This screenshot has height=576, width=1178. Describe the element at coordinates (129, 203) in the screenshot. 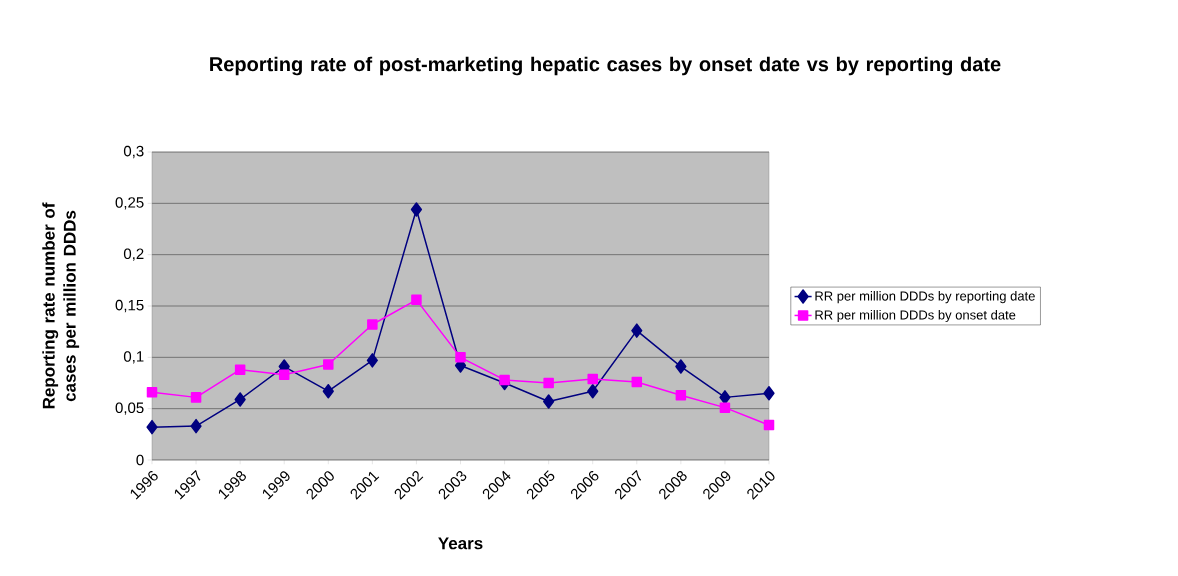

I see `y-tick-label: 0,25` at that location.